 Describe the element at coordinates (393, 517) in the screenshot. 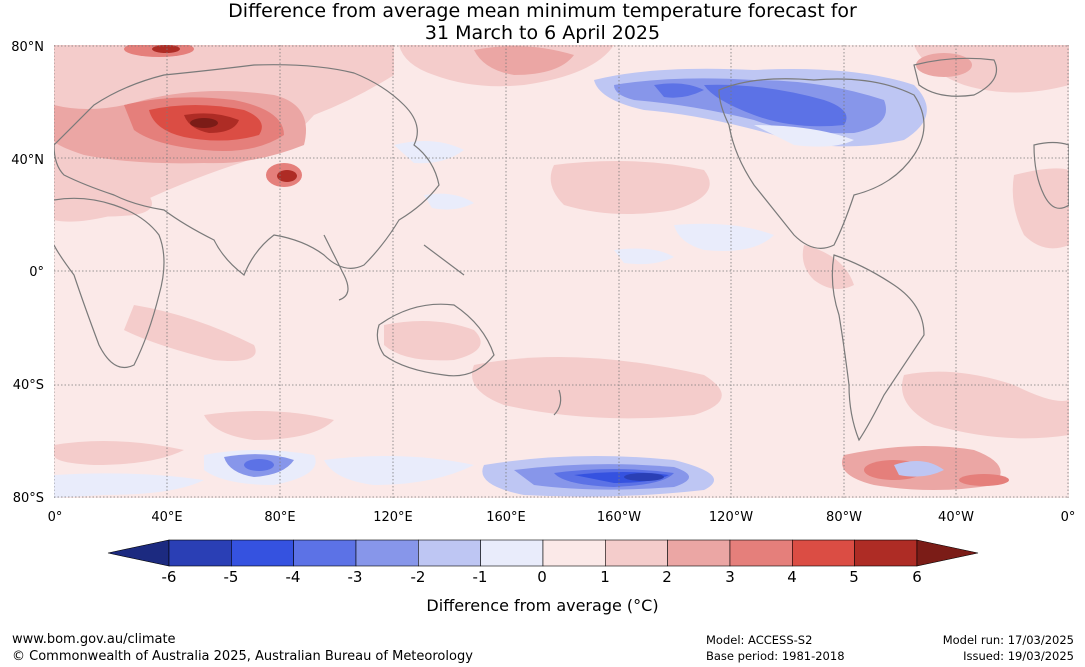

I see `lon-label-120e: 120°E` at that location.